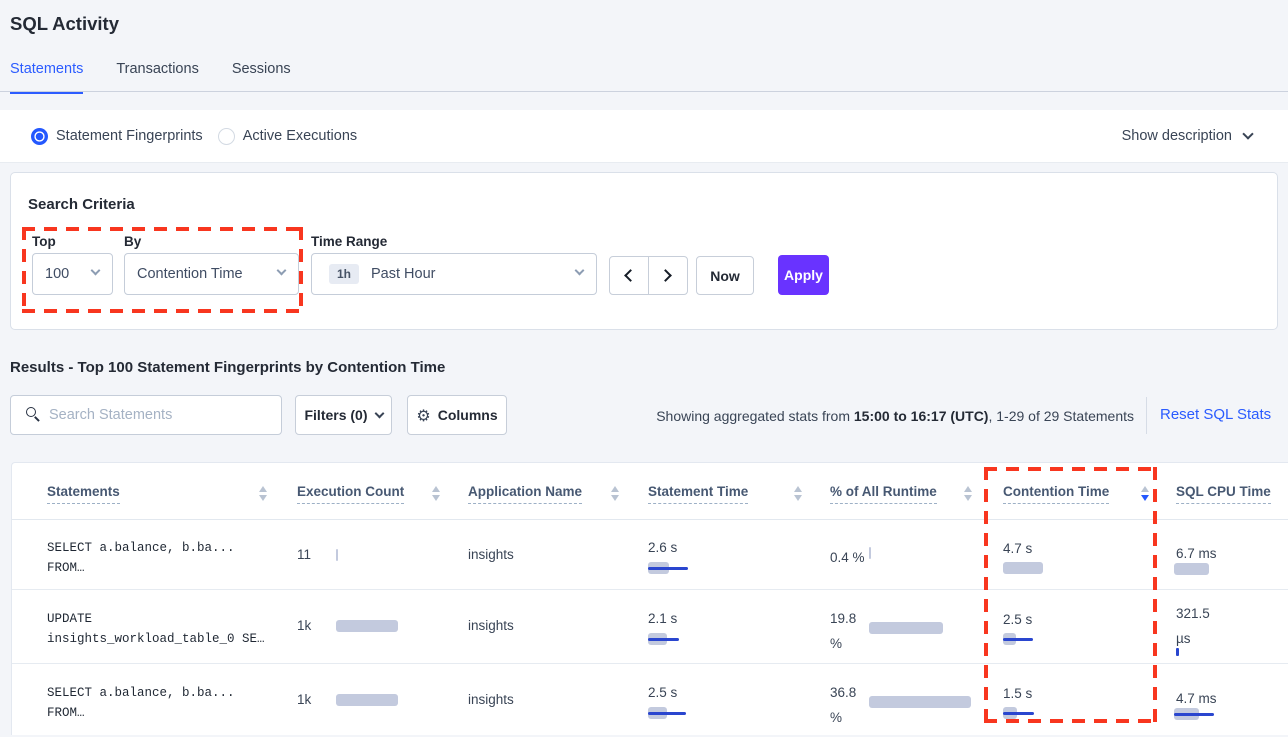 The image size is (1288, 737). What do you see at coordinates (403, 274) in the screenshot?
I see `time-range-value: Past Hour` at bounding box center [403, 274].